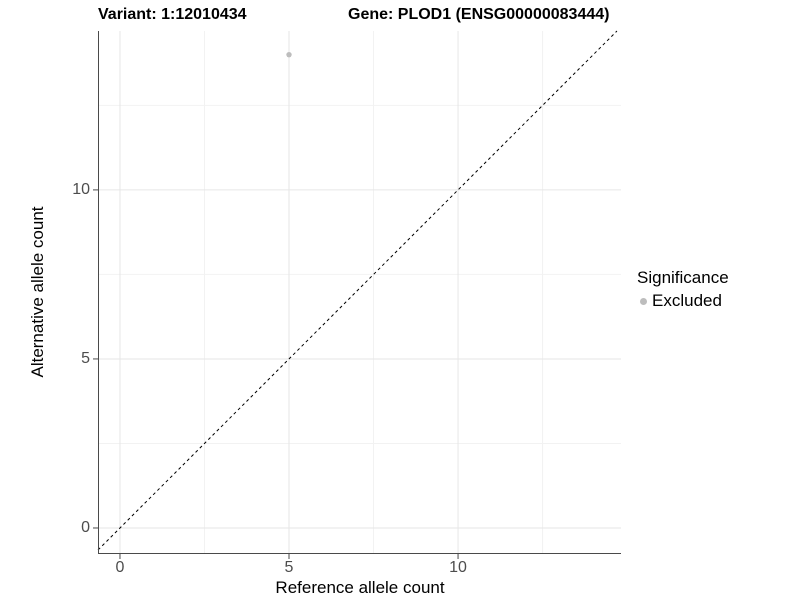  Describe the element at coordinates (37, 292) in the screenshot. I see `y-axis-title: Alternative allele count` at that location.